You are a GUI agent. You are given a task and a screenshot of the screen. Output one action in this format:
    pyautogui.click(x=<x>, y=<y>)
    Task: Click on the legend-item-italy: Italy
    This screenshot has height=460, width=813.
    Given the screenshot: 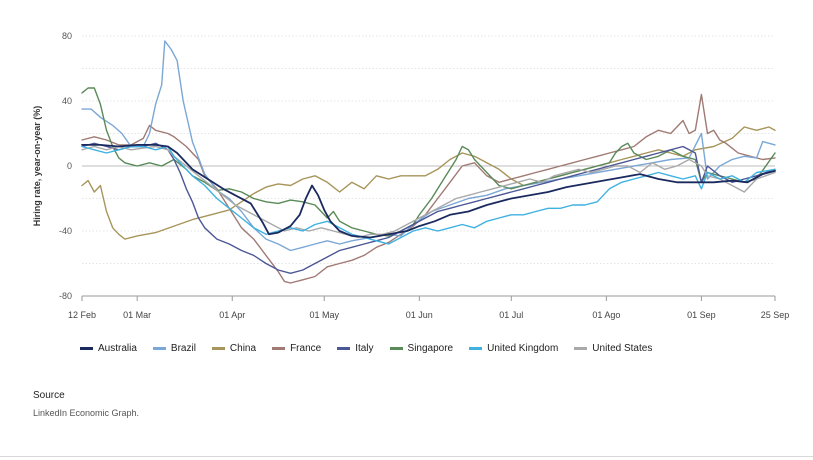 What is the action you would take?
    pyautogui.click(x=355, y=348)
    